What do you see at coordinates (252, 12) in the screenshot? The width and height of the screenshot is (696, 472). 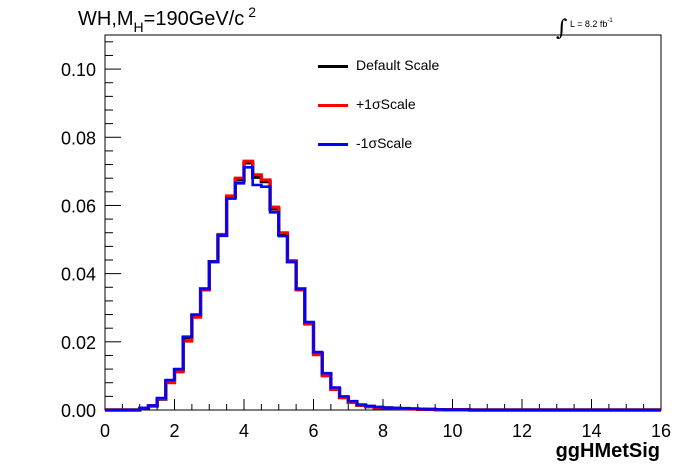 I see `title-superscript: 2` at bounding box center [252, 12].